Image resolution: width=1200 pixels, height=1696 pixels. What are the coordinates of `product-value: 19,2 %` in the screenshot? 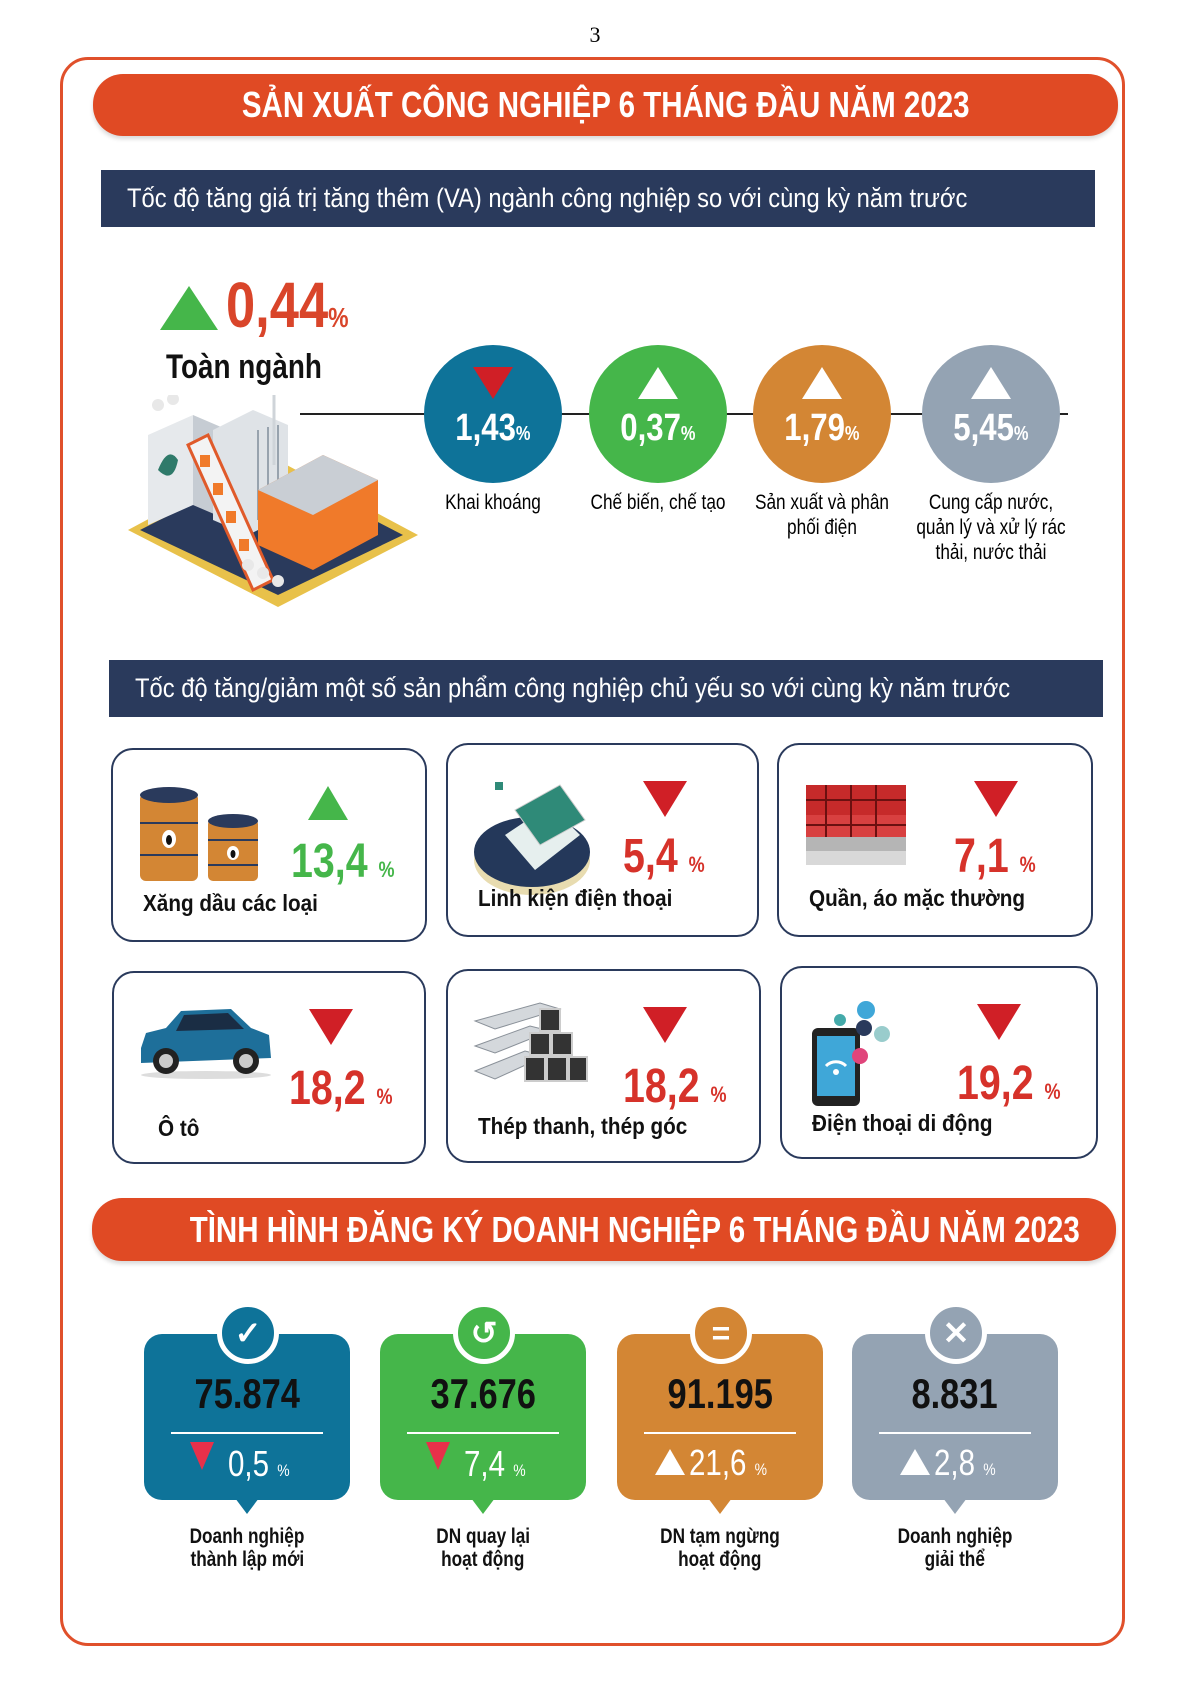 It's located at (1009, 1083).